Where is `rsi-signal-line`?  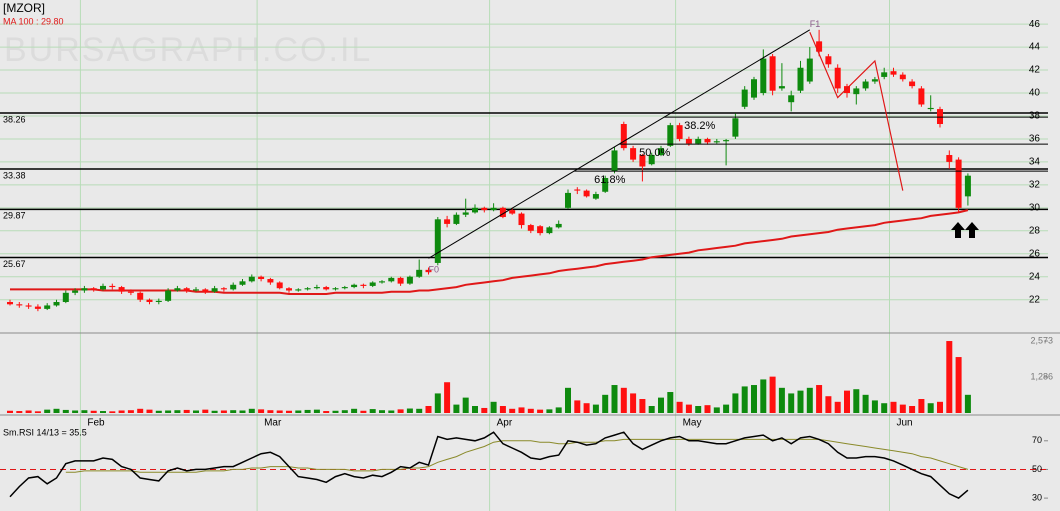
rsi-signal-line is located at coordinates (517, 455).